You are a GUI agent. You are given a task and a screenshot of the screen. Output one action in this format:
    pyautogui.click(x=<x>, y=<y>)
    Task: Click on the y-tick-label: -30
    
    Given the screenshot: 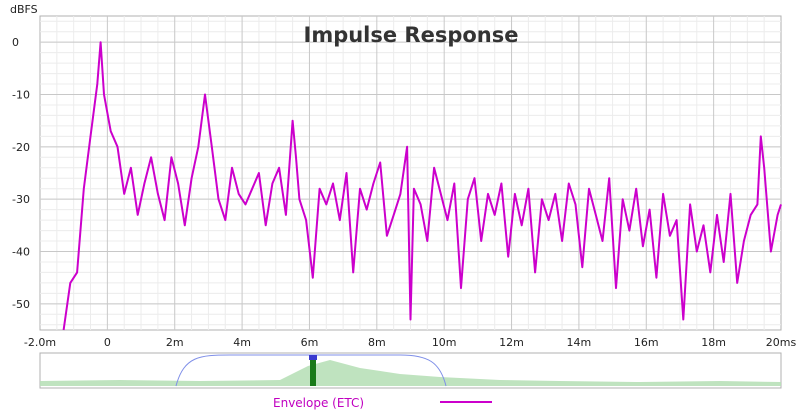 What is the action you would take?
    pyautogui.click(x=21, y=199)
    